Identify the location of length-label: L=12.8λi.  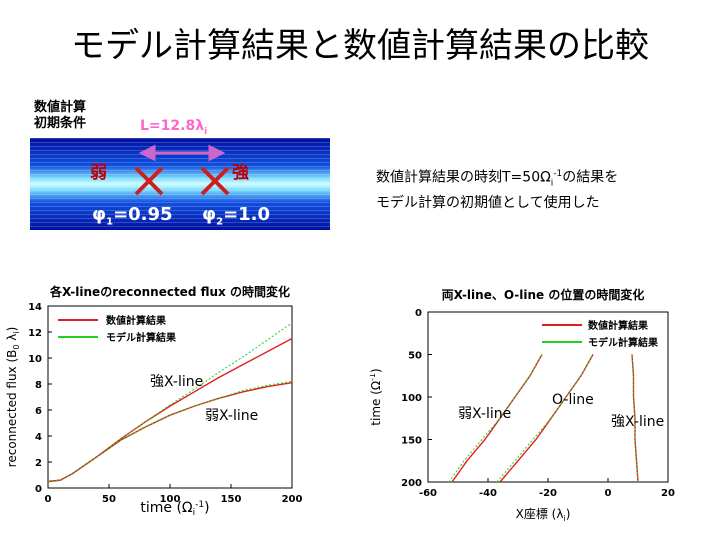
(173, 127).